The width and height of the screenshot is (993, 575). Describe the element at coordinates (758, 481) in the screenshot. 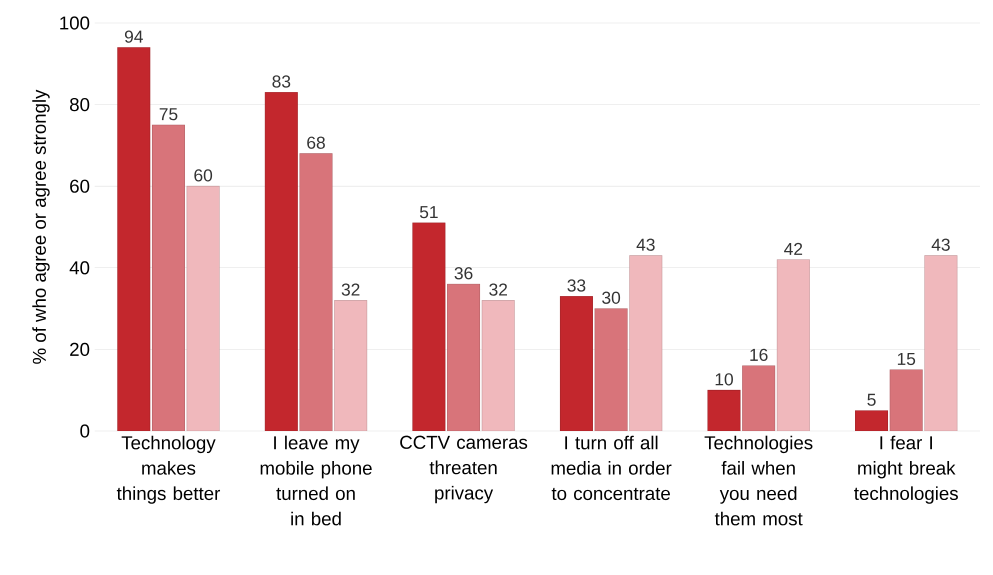

I see `x-tick-label: Technologies fail when you need them most` at that location.